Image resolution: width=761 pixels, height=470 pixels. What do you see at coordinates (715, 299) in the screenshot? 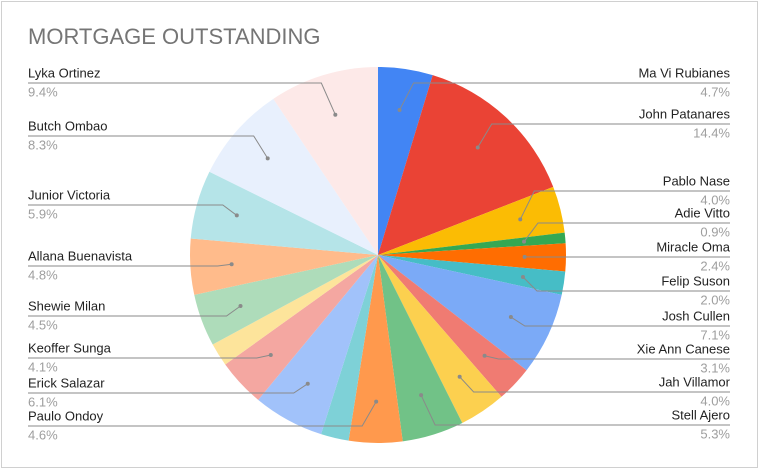
I see `slice-value-label: 2.0%` at bounding box center [715, 299].